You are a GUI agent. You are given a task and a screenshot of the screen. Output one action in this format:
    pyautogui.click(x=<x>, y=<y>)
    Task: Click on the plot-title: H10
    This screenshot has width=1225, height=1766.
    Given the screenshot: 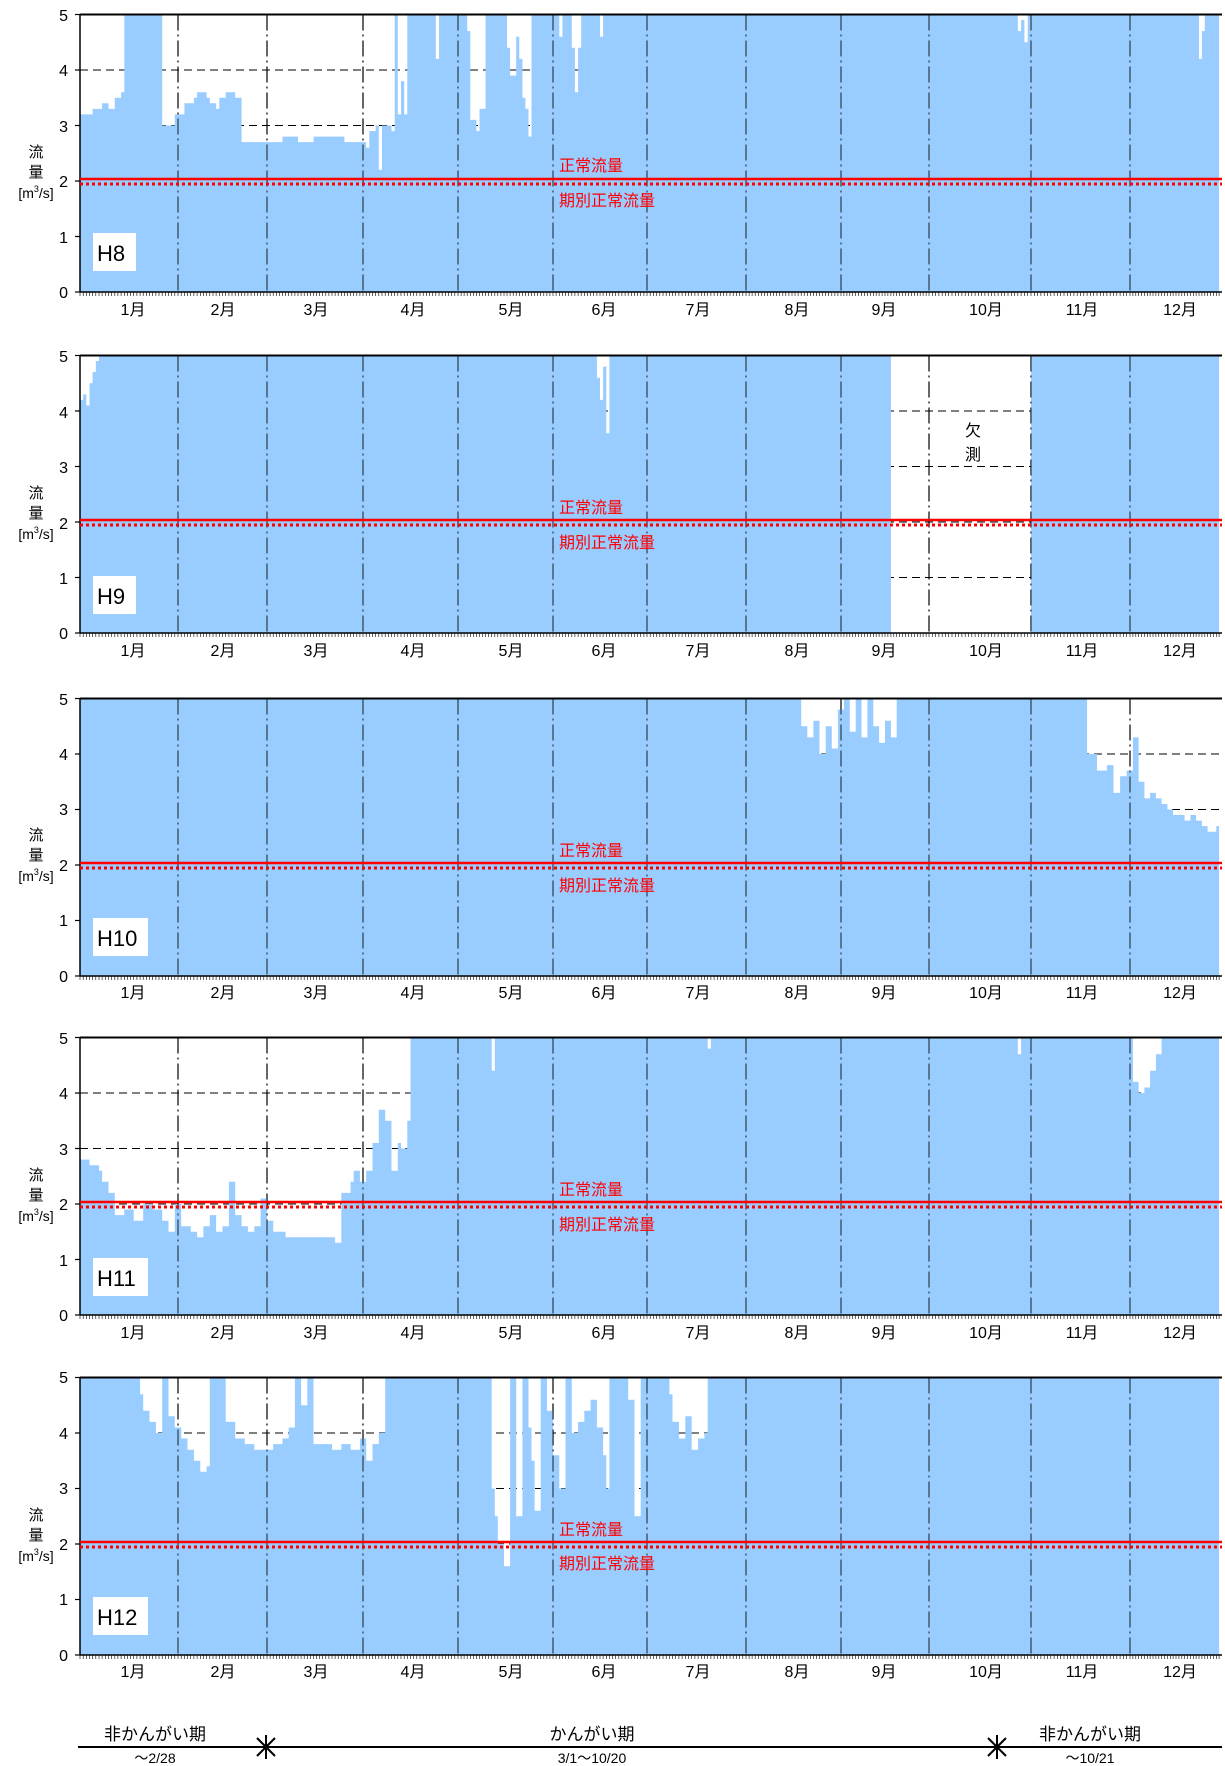 What is the action you would take?
    pyautogui.click(x=117, y=938)
    